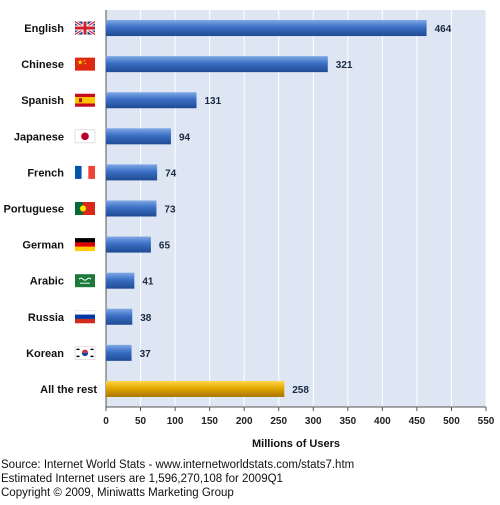 The image size is (500, 505). I want to click on category-label: Chinese, so click(42, 65).